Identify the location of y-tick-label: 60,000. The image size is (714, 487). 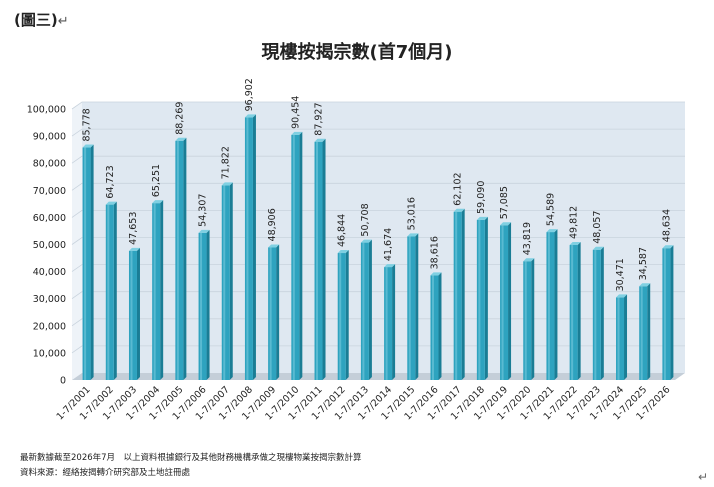
(49, 218).